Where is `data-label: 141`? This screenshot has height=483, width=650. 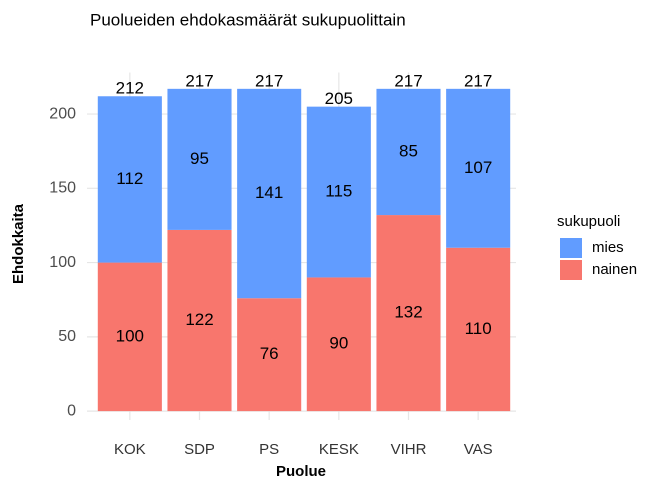 data-label: 141 is located at coordinates (269, 192).